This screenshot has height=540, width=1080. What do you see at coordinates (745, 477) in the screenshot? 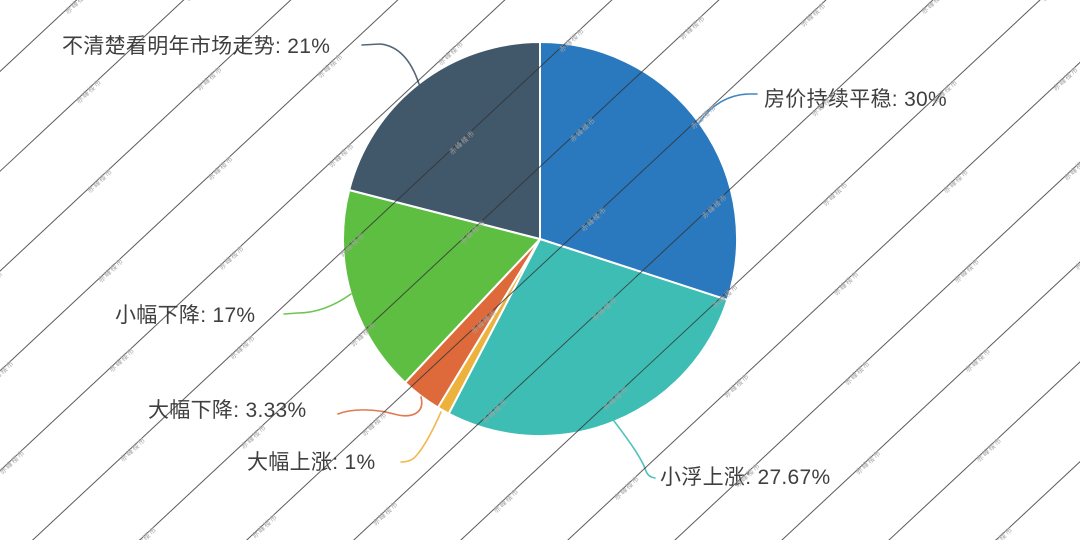
I see `pie-label-slight-rise: 小浮上涨: 27.67%` at bounding box center [745, 477].